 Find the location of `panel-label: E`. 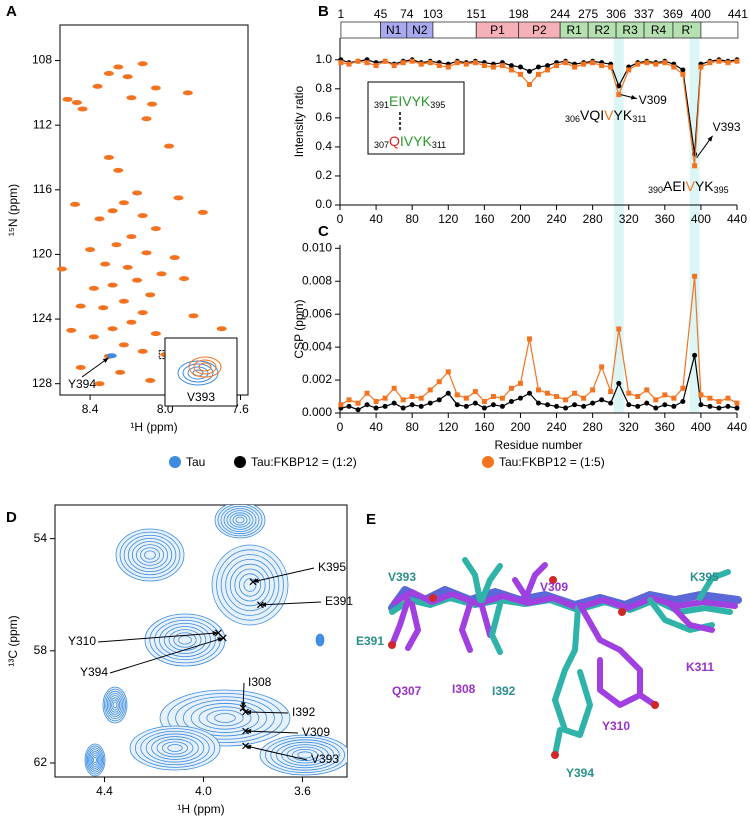

panel-label: E is located at coordinates (371, 519).